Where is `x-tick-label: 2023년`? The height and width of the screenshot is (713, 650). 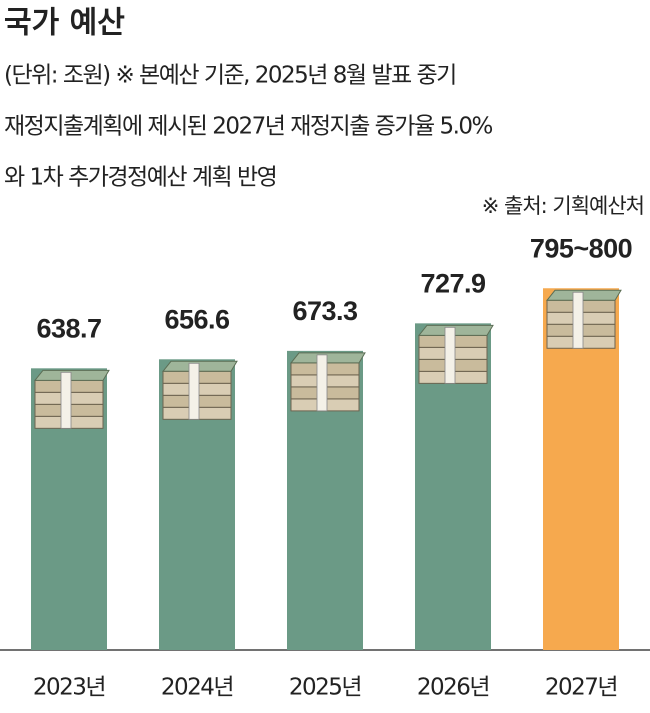
x-tick-label: 2023년 is located at coordinates (69, 688).